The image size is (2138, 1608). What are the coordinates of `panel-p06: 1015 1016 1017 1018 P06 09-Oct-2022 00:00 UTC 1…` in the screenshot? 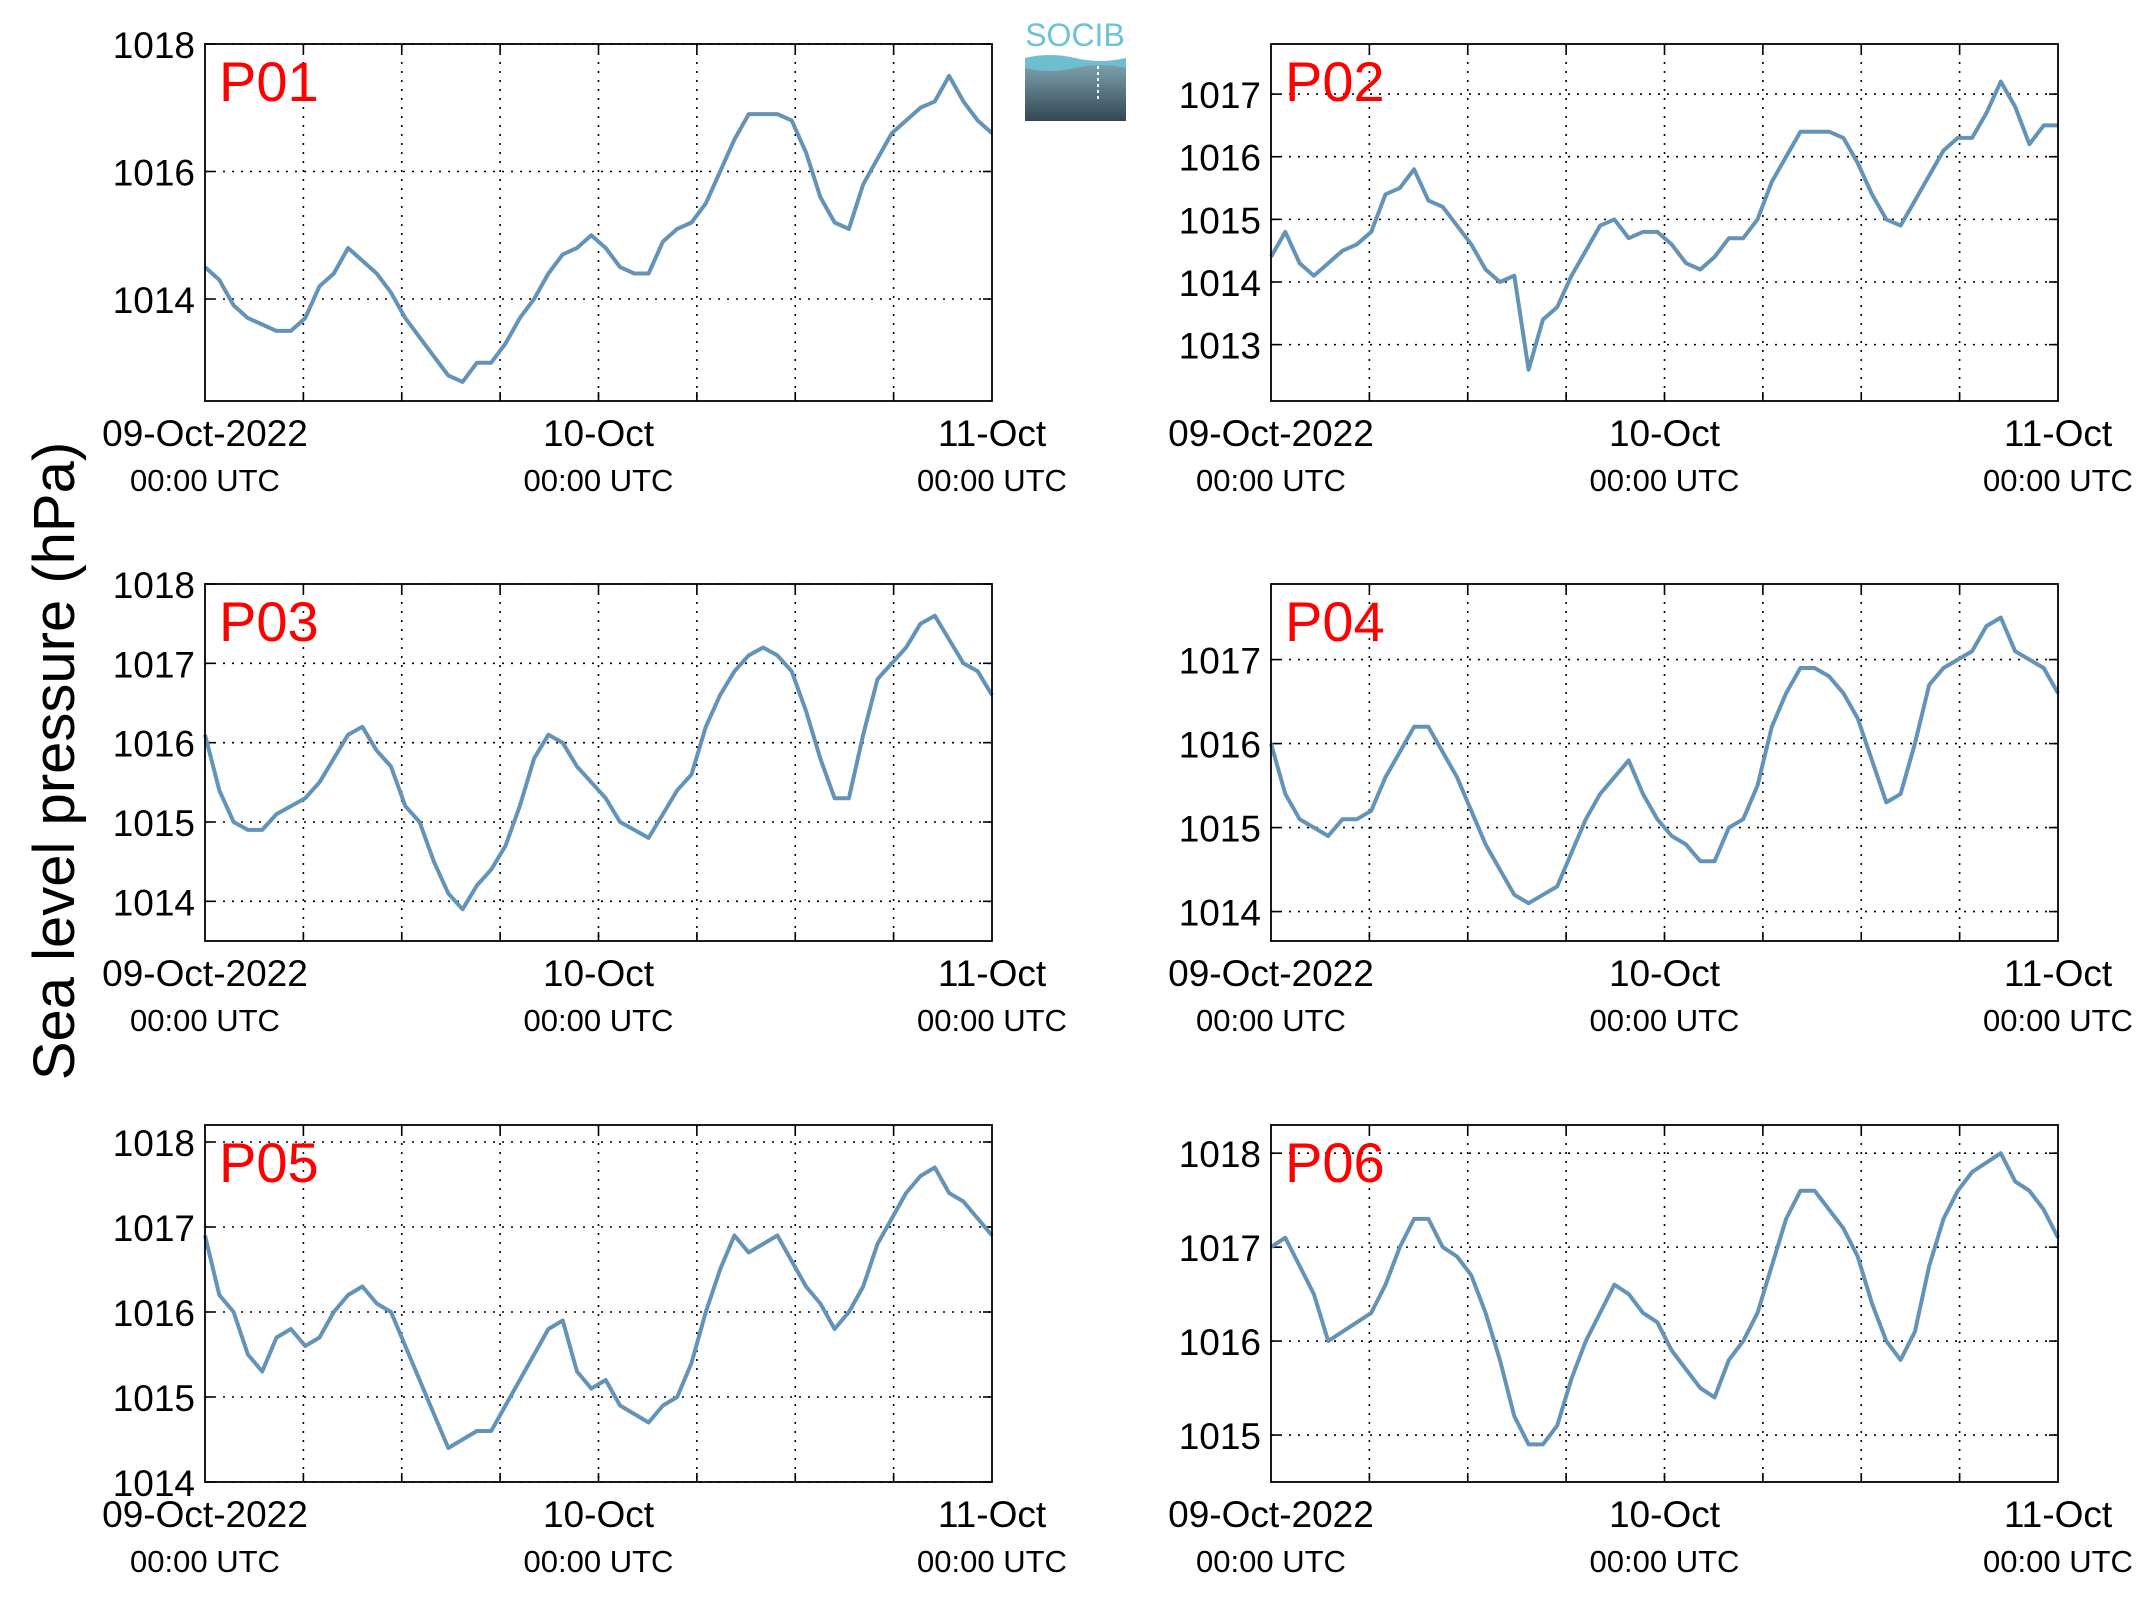 It's located at (1650, 1351).